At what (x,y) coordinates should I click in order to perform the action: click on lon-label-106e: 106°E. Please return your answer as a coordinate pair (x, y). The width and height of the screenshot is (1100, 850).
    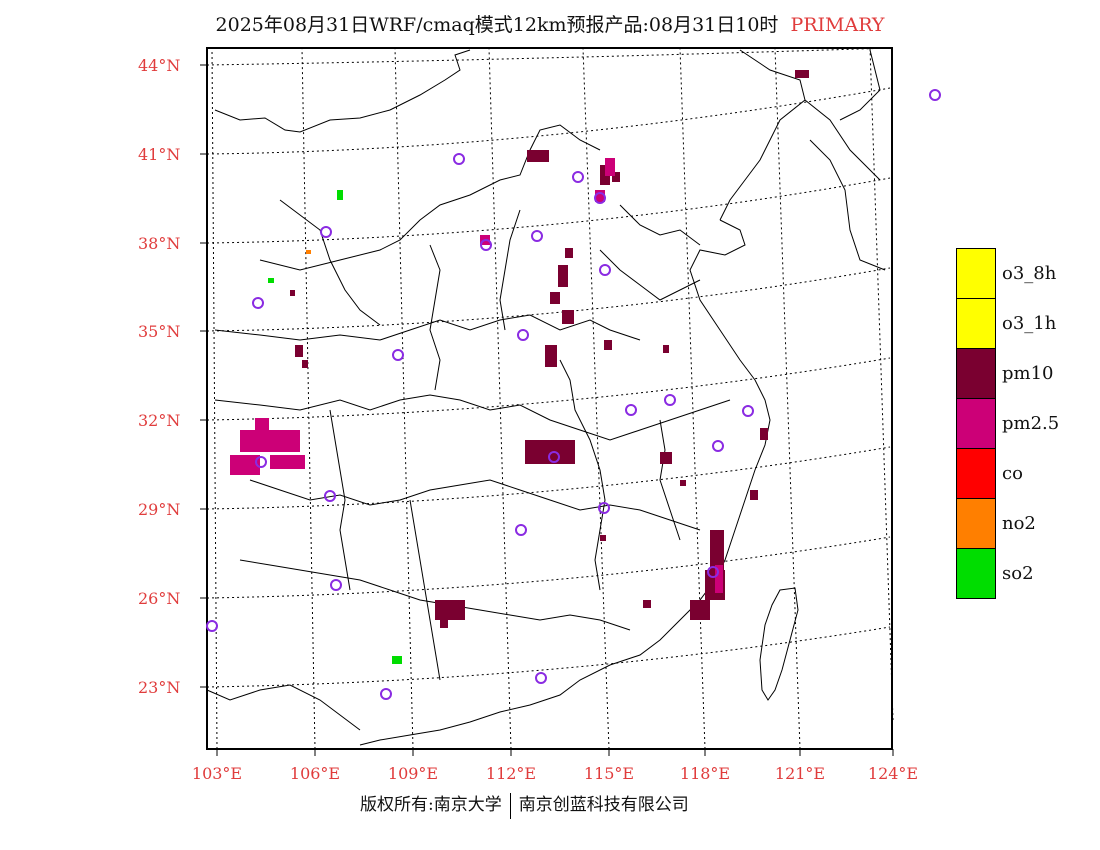
    Looking at the image, I should click on (315, 773).